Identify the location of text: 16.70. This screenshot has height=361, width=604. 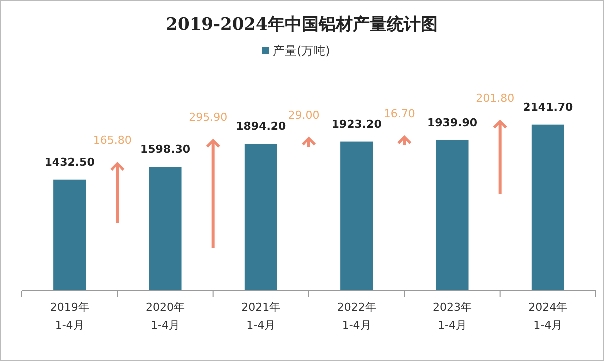
(400, 114).